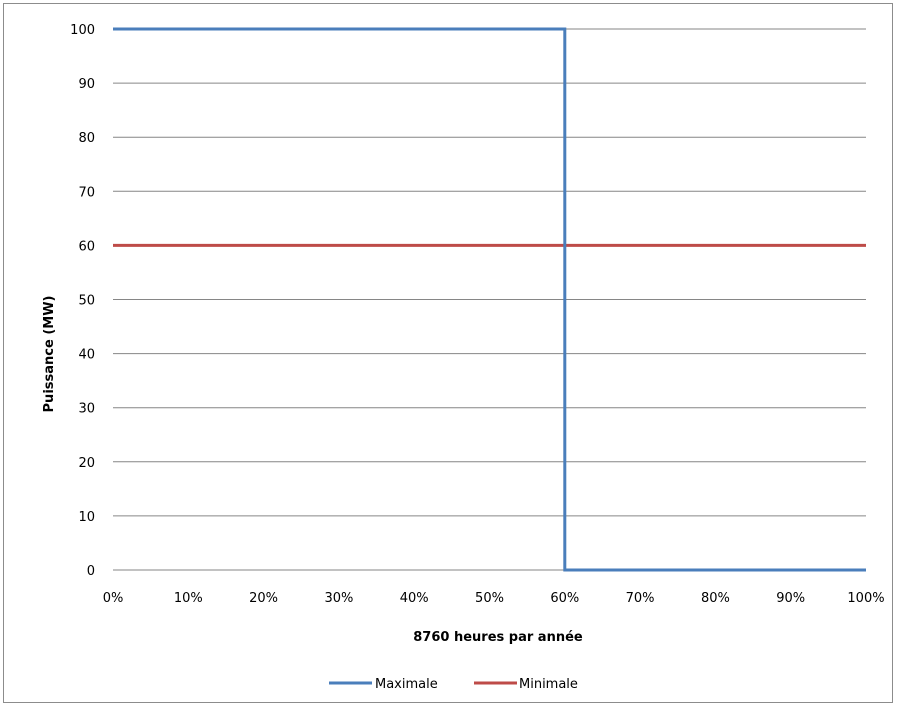  I want to click on legend-label-minimale: Minimale, so click(548, 684).